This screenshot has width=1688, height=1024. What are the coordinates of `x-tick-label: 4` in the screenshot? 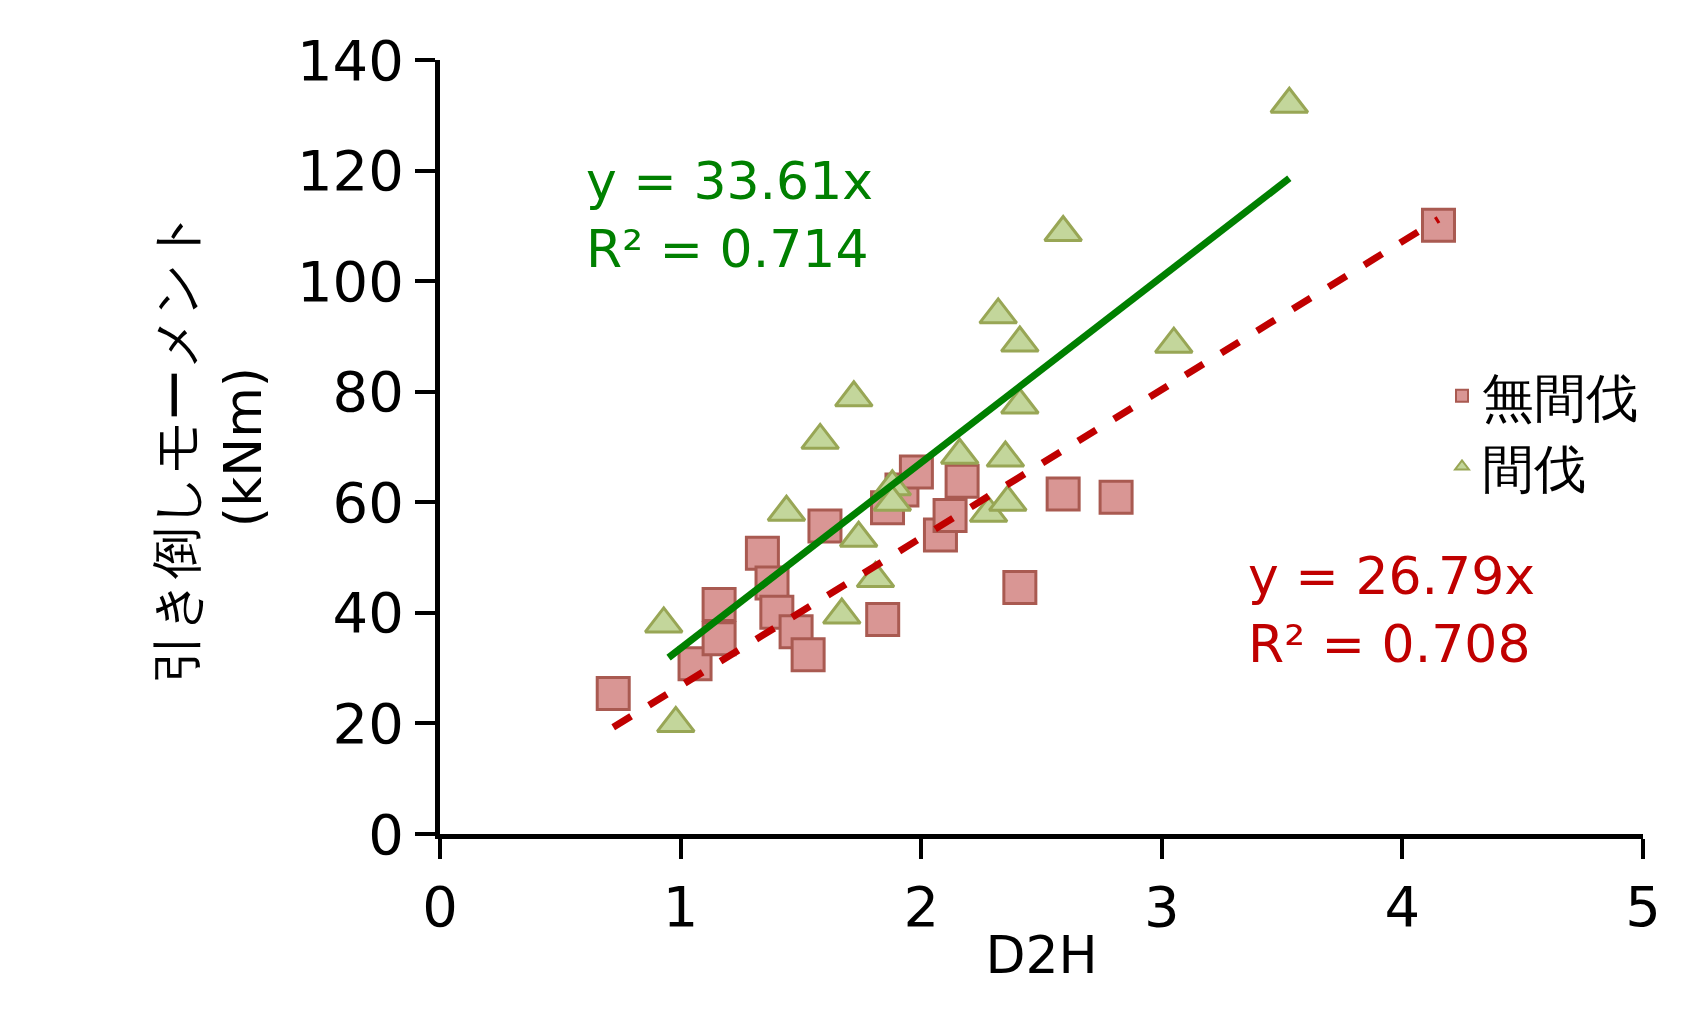 It's located at (1402, 907).